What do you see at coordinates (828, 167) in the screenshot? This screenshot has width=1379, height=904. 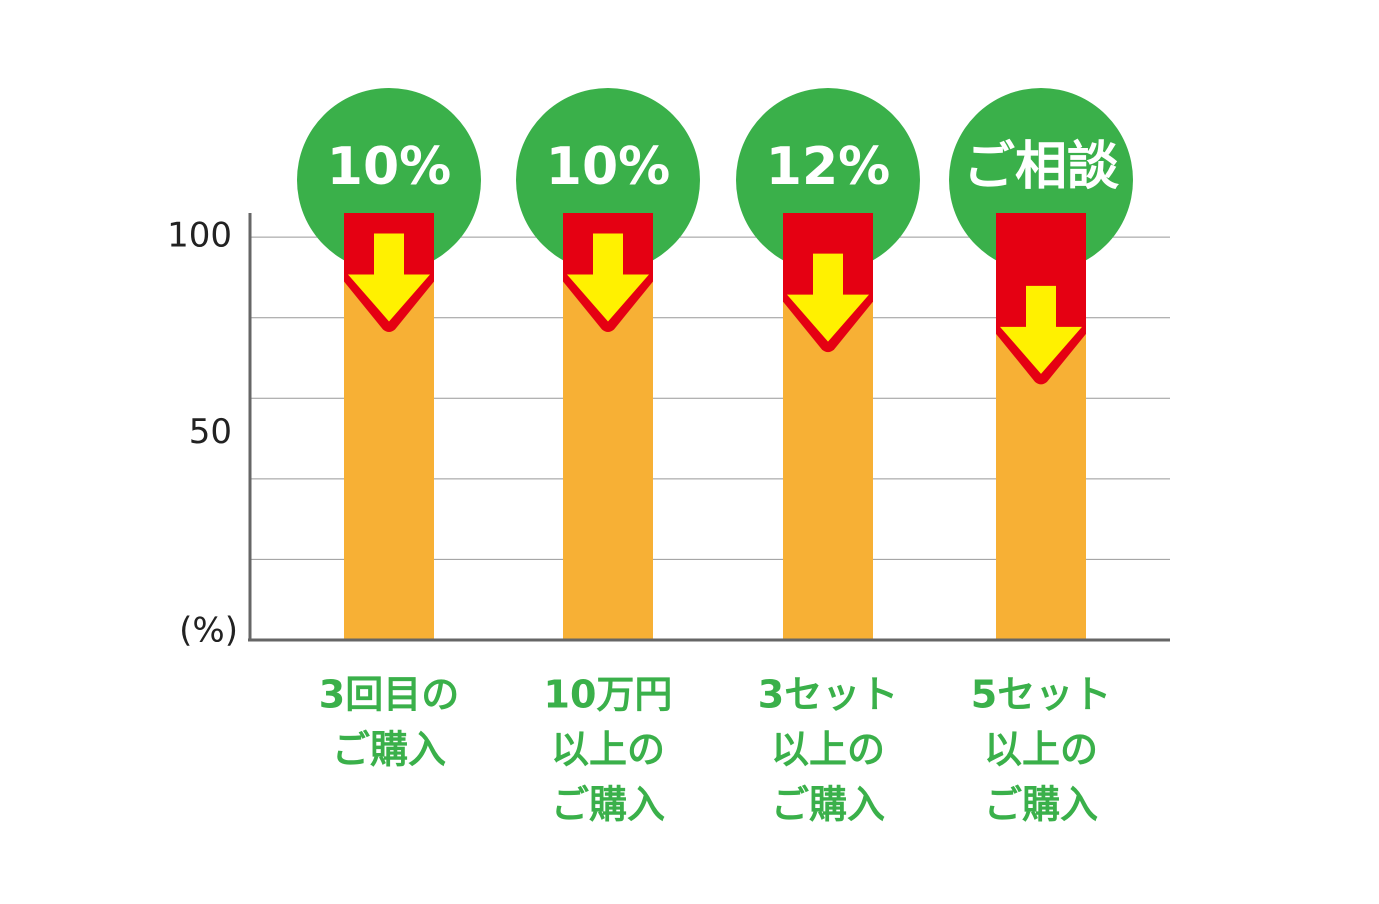 I see `badge-label: 12%` at bounding box center [828, 167].